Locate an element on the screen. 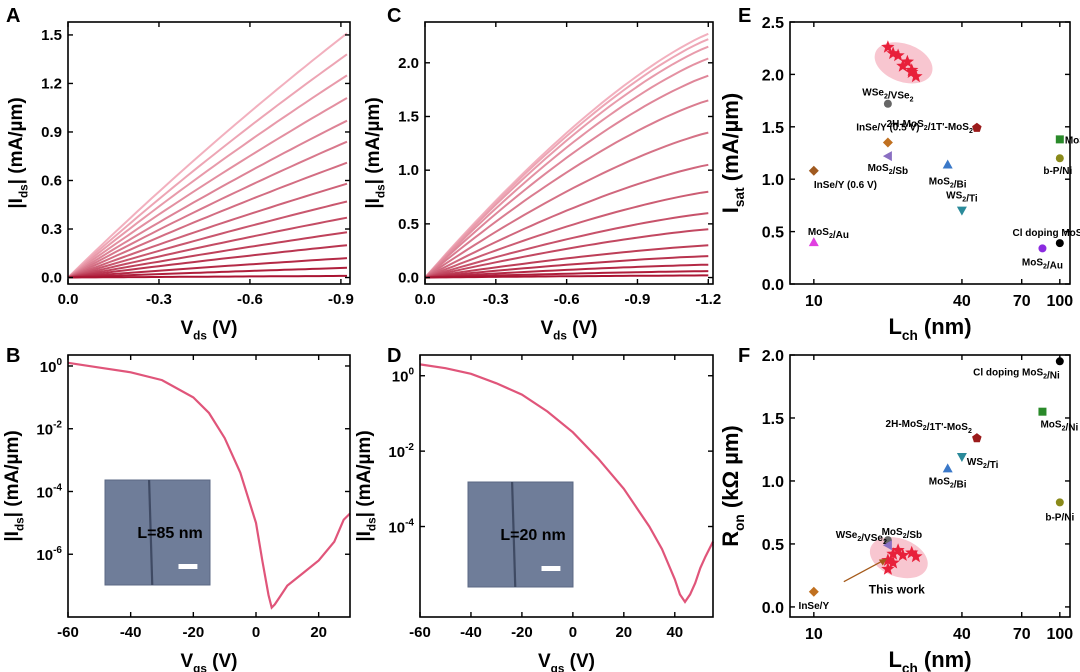  panel-letter-c: C is located at coordinates (394, 16).